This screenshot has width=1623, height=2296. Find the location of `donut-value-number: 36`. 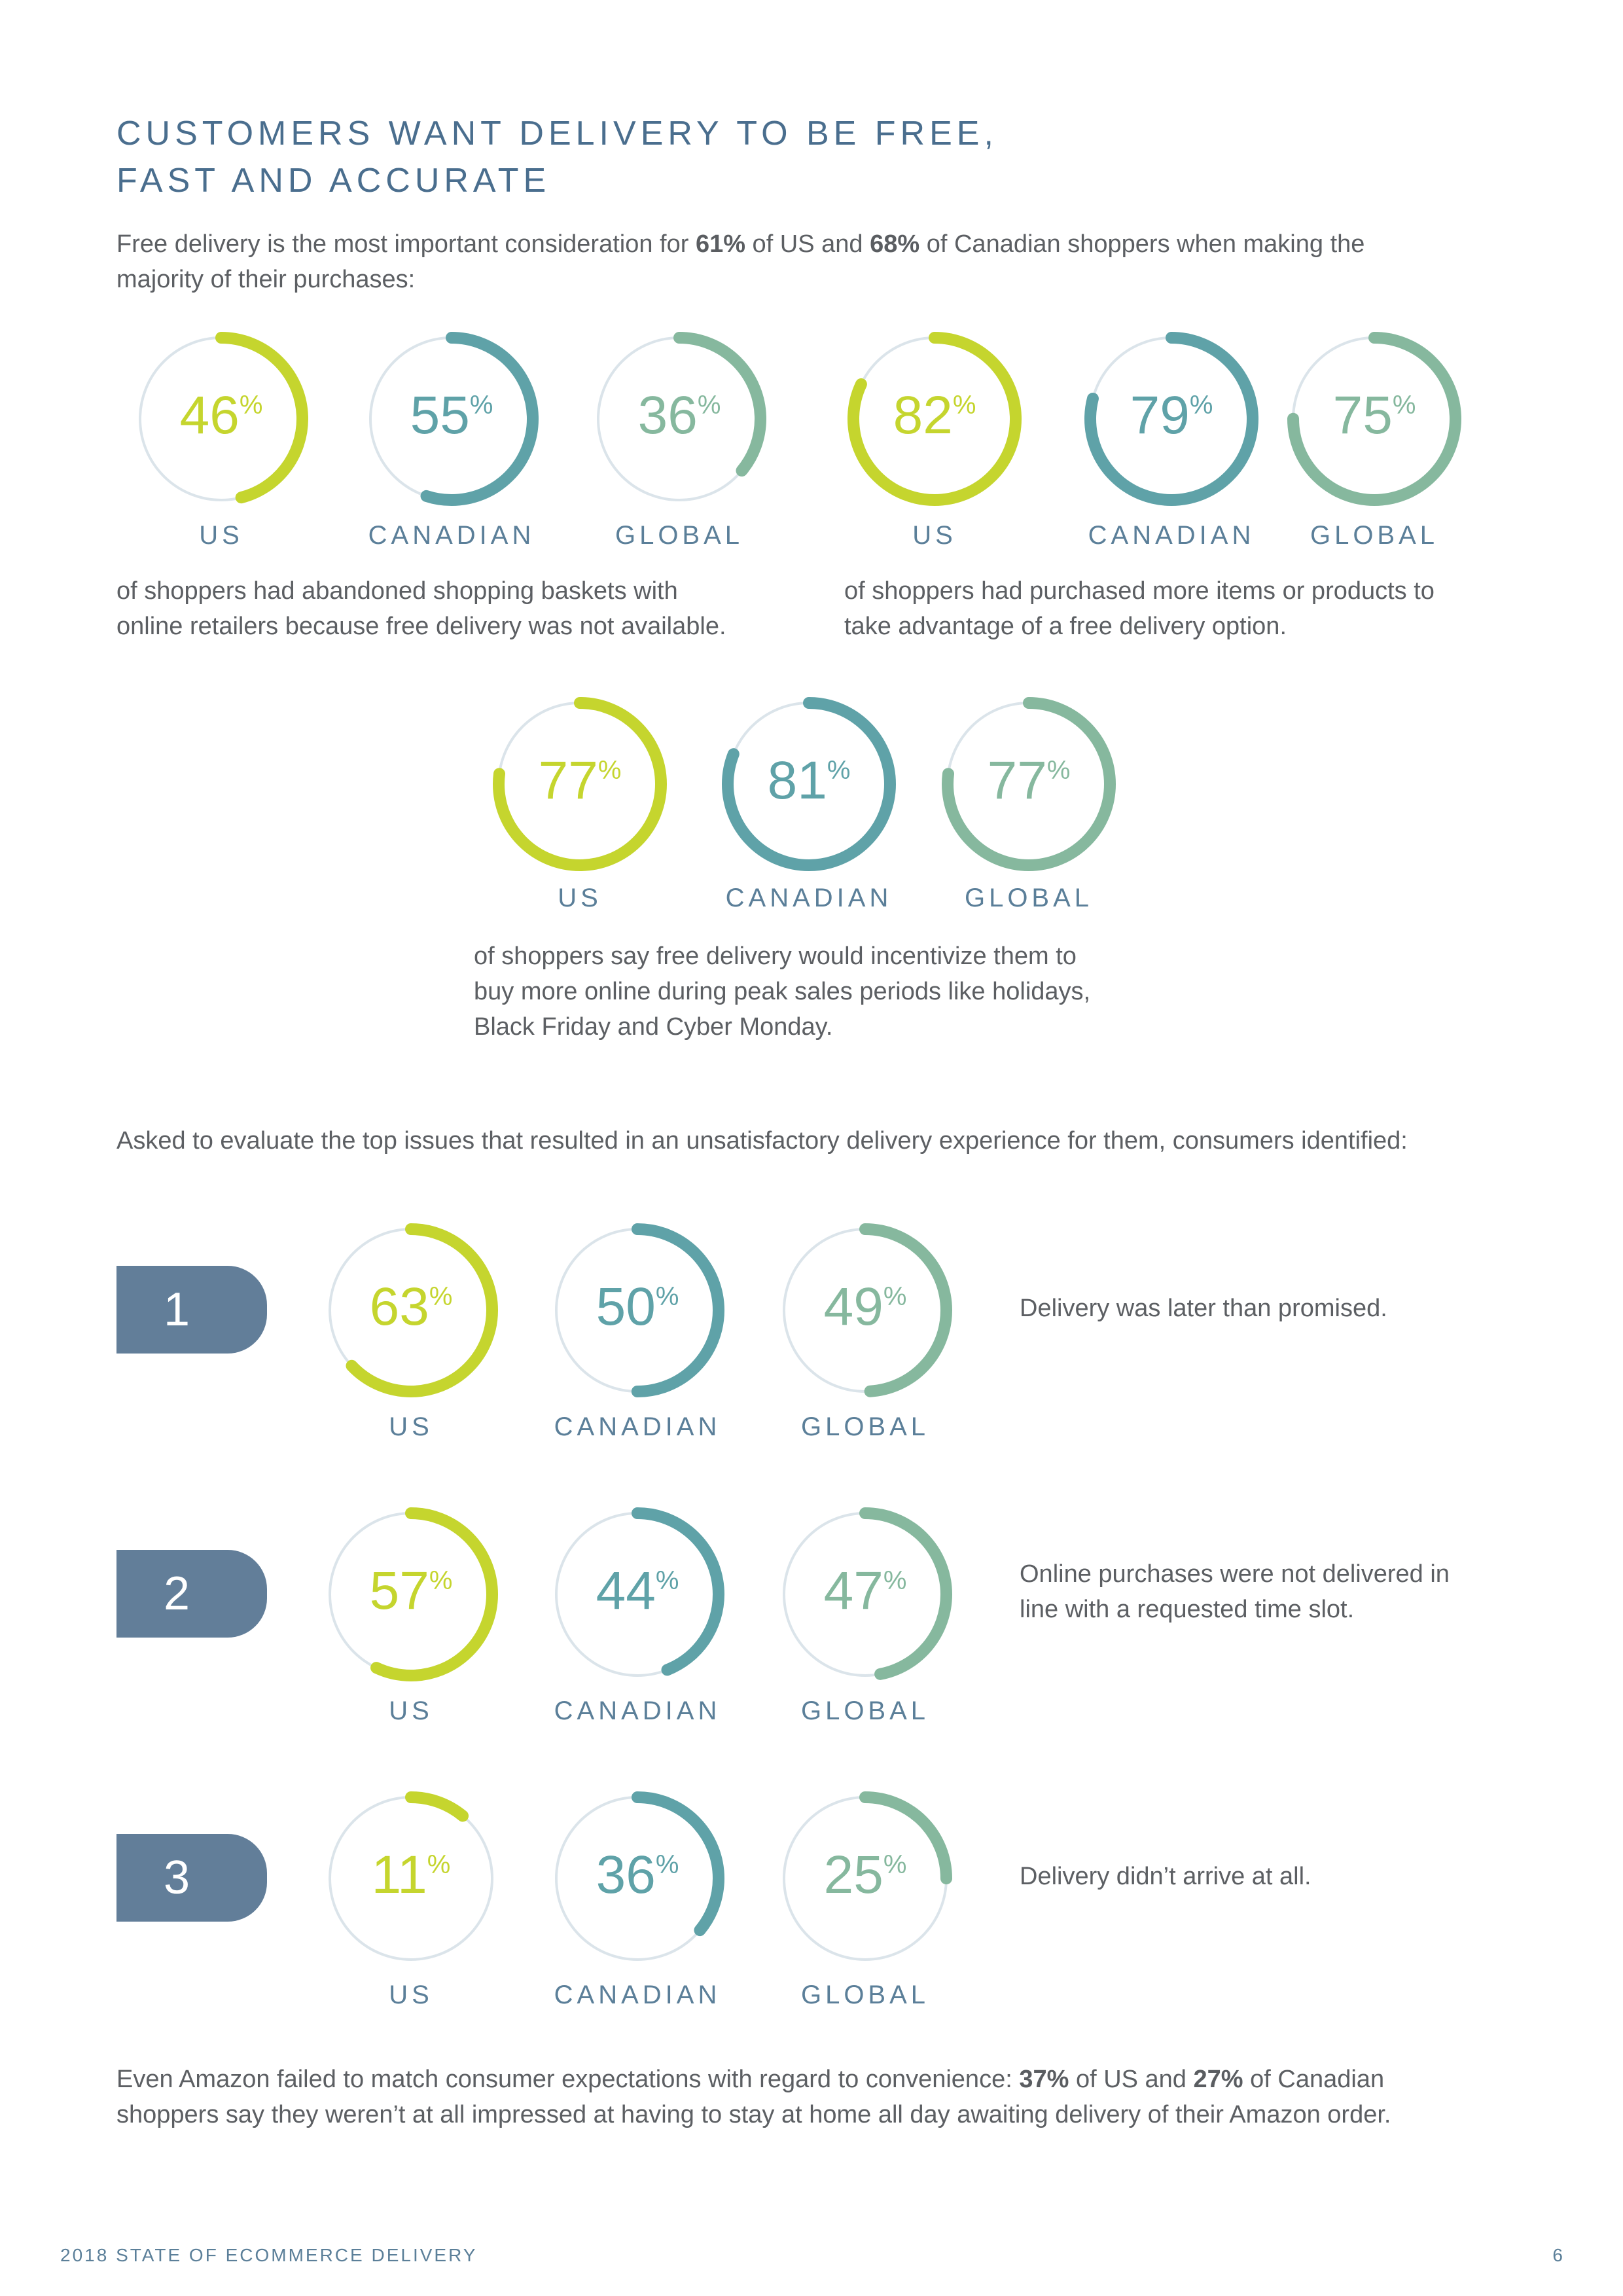

donut-value-number: 36 is located at coordinates (668, 415).